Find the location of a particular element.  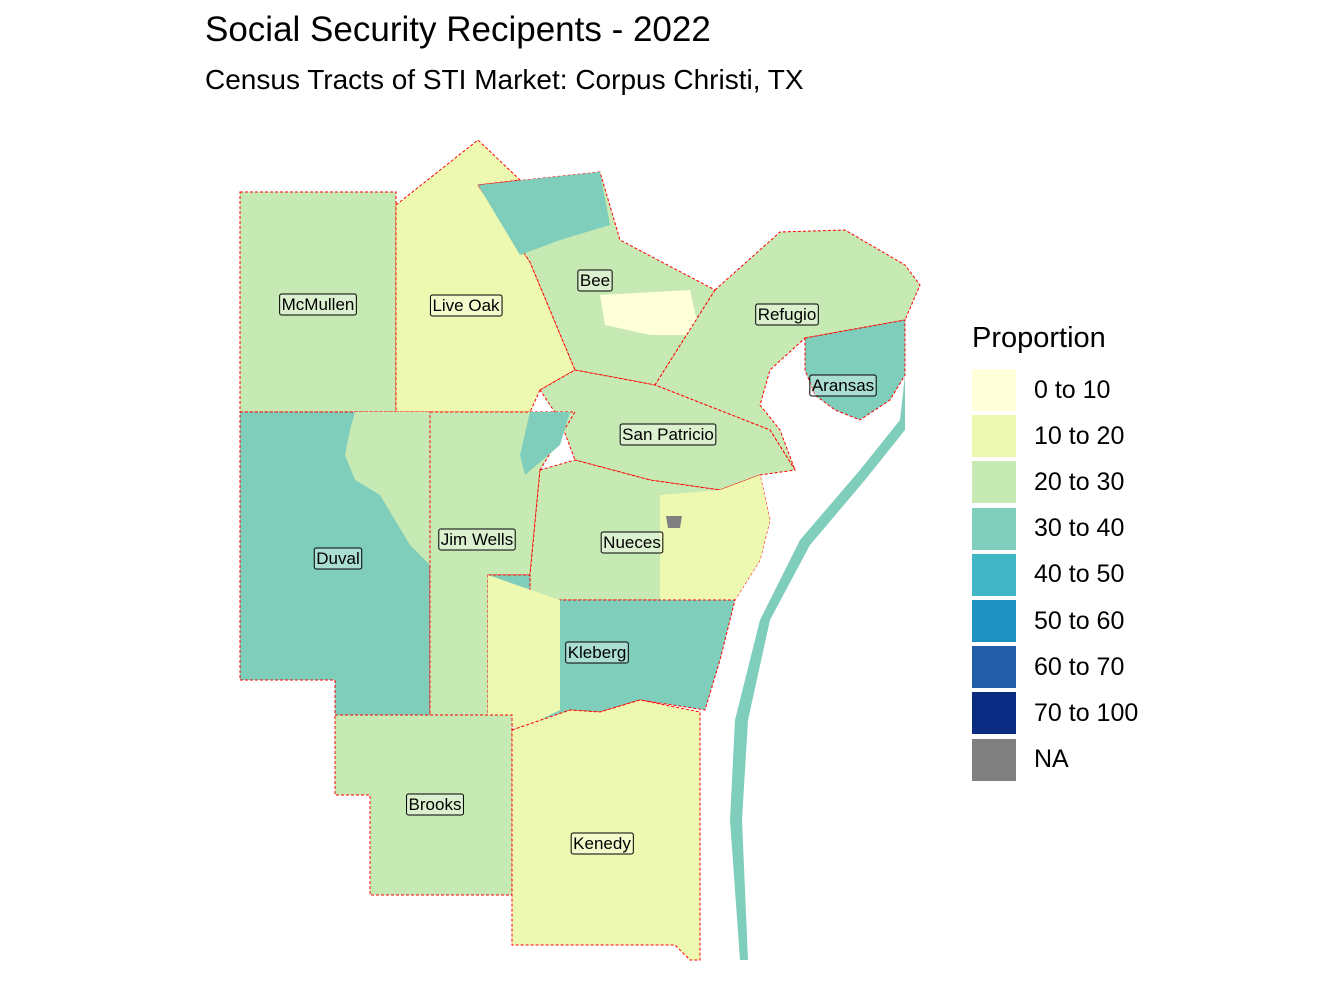

legend-item: NA is located at coordinates (1055, 760).